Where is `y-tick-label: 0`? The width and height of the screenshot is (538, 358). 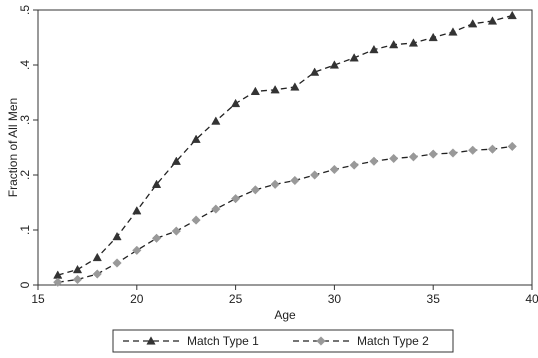 y-tick-label: 0 is located at coordinates (25, 284).